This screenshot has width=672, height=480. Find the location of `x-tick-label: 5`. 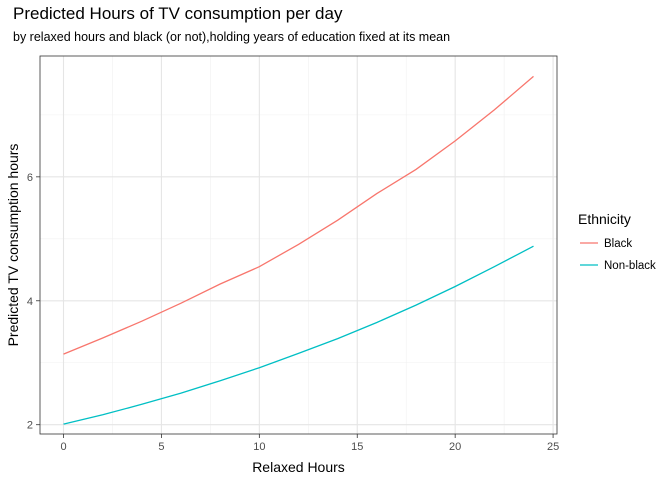

x-tick-label: 5 is located at coordinates (161, 447).